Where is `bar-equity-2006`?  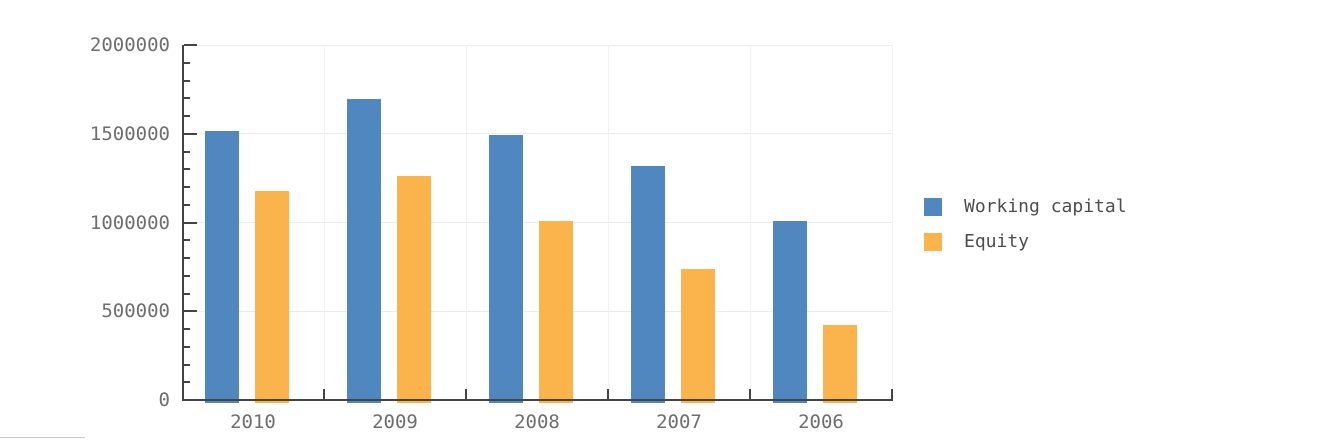 bar-equity-2006 is located at coordinates (840, 363).